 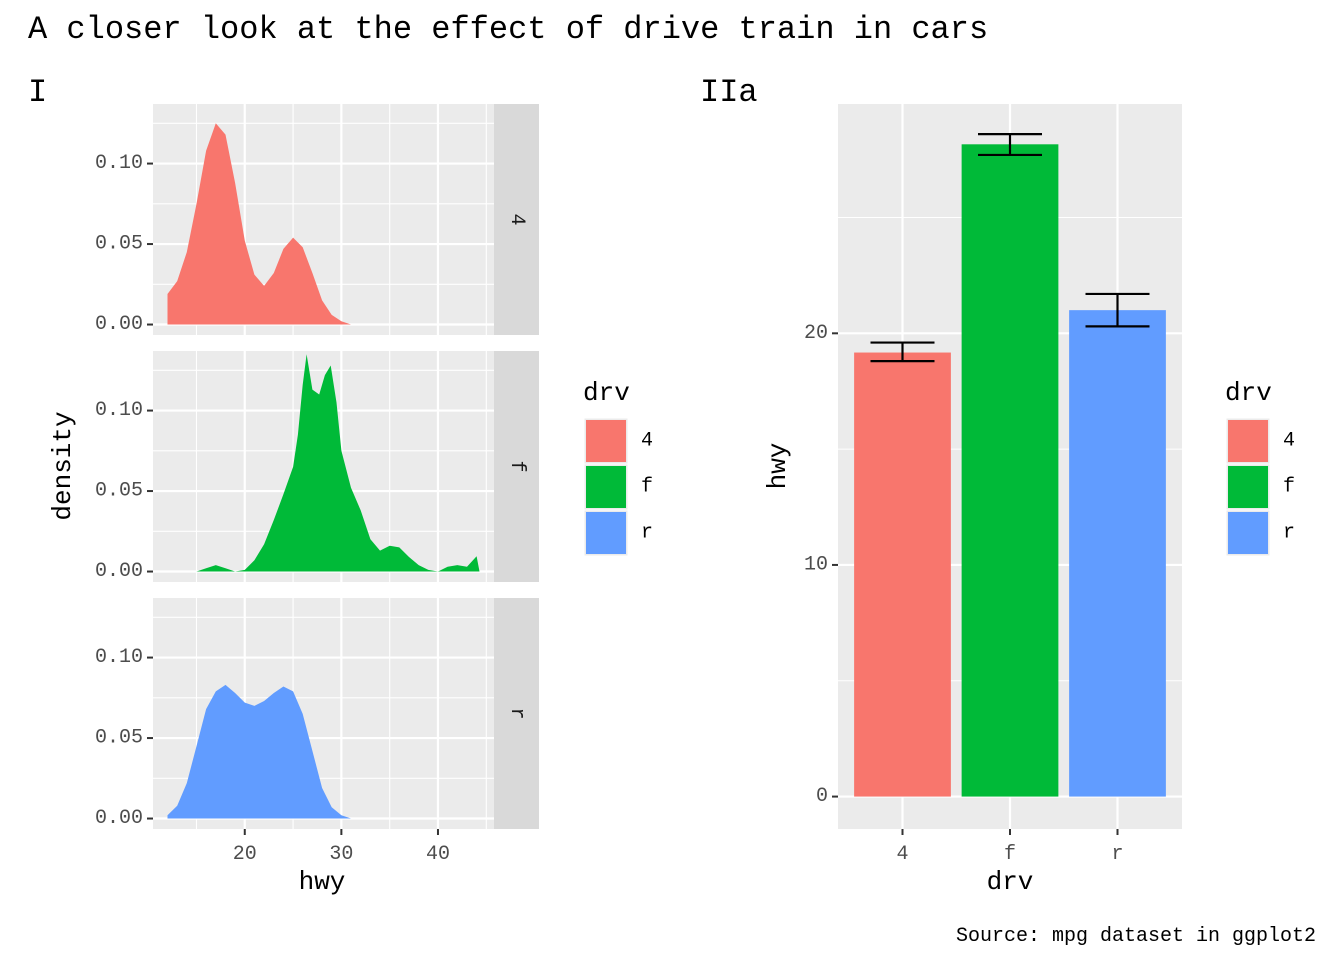 I want to click on facet-strip-label: r, so click(x=516, y=713).